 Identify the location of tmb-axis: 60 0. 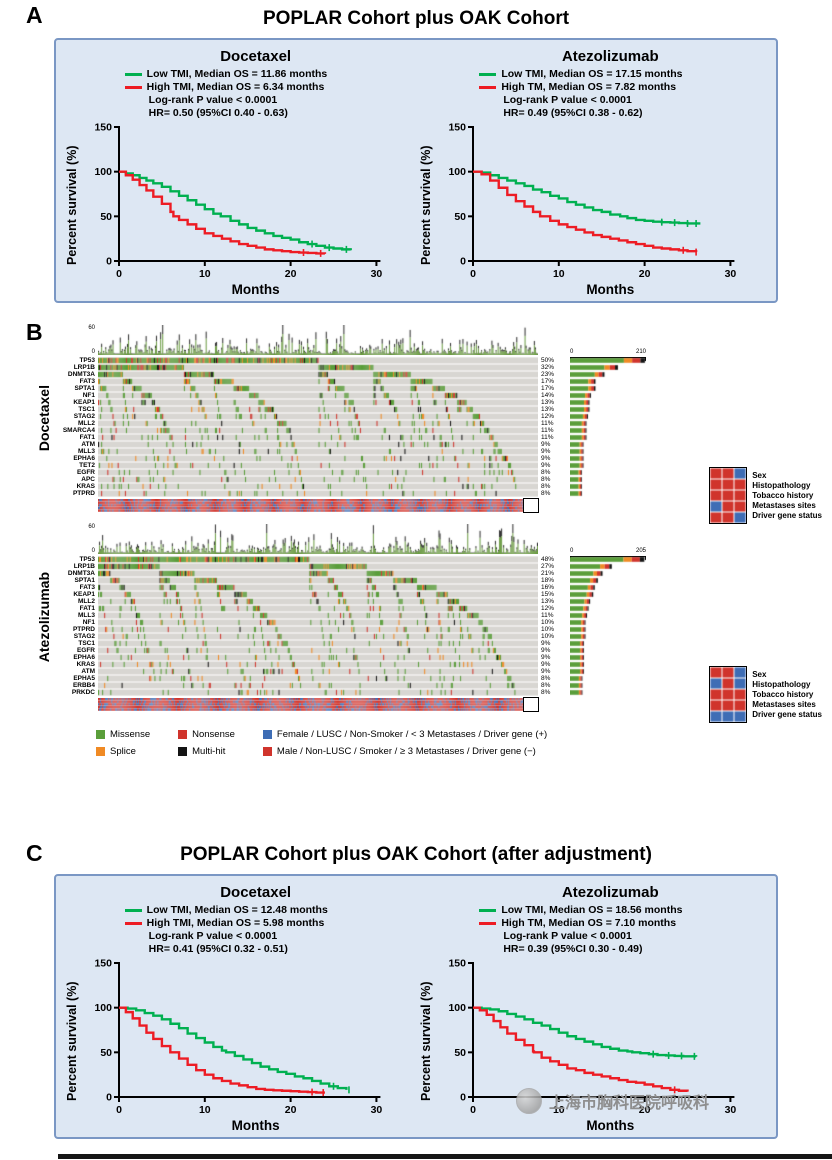
(91, 539).